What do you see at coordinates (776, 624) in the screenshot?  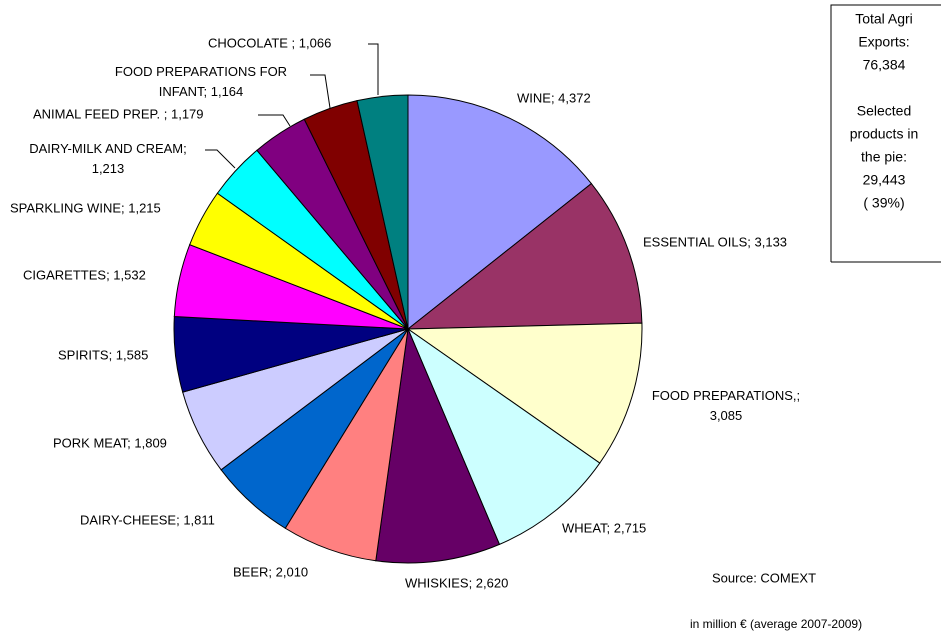 I see `unit-note: in million € (average 2007-2009)` at bounding box center [776, 624].